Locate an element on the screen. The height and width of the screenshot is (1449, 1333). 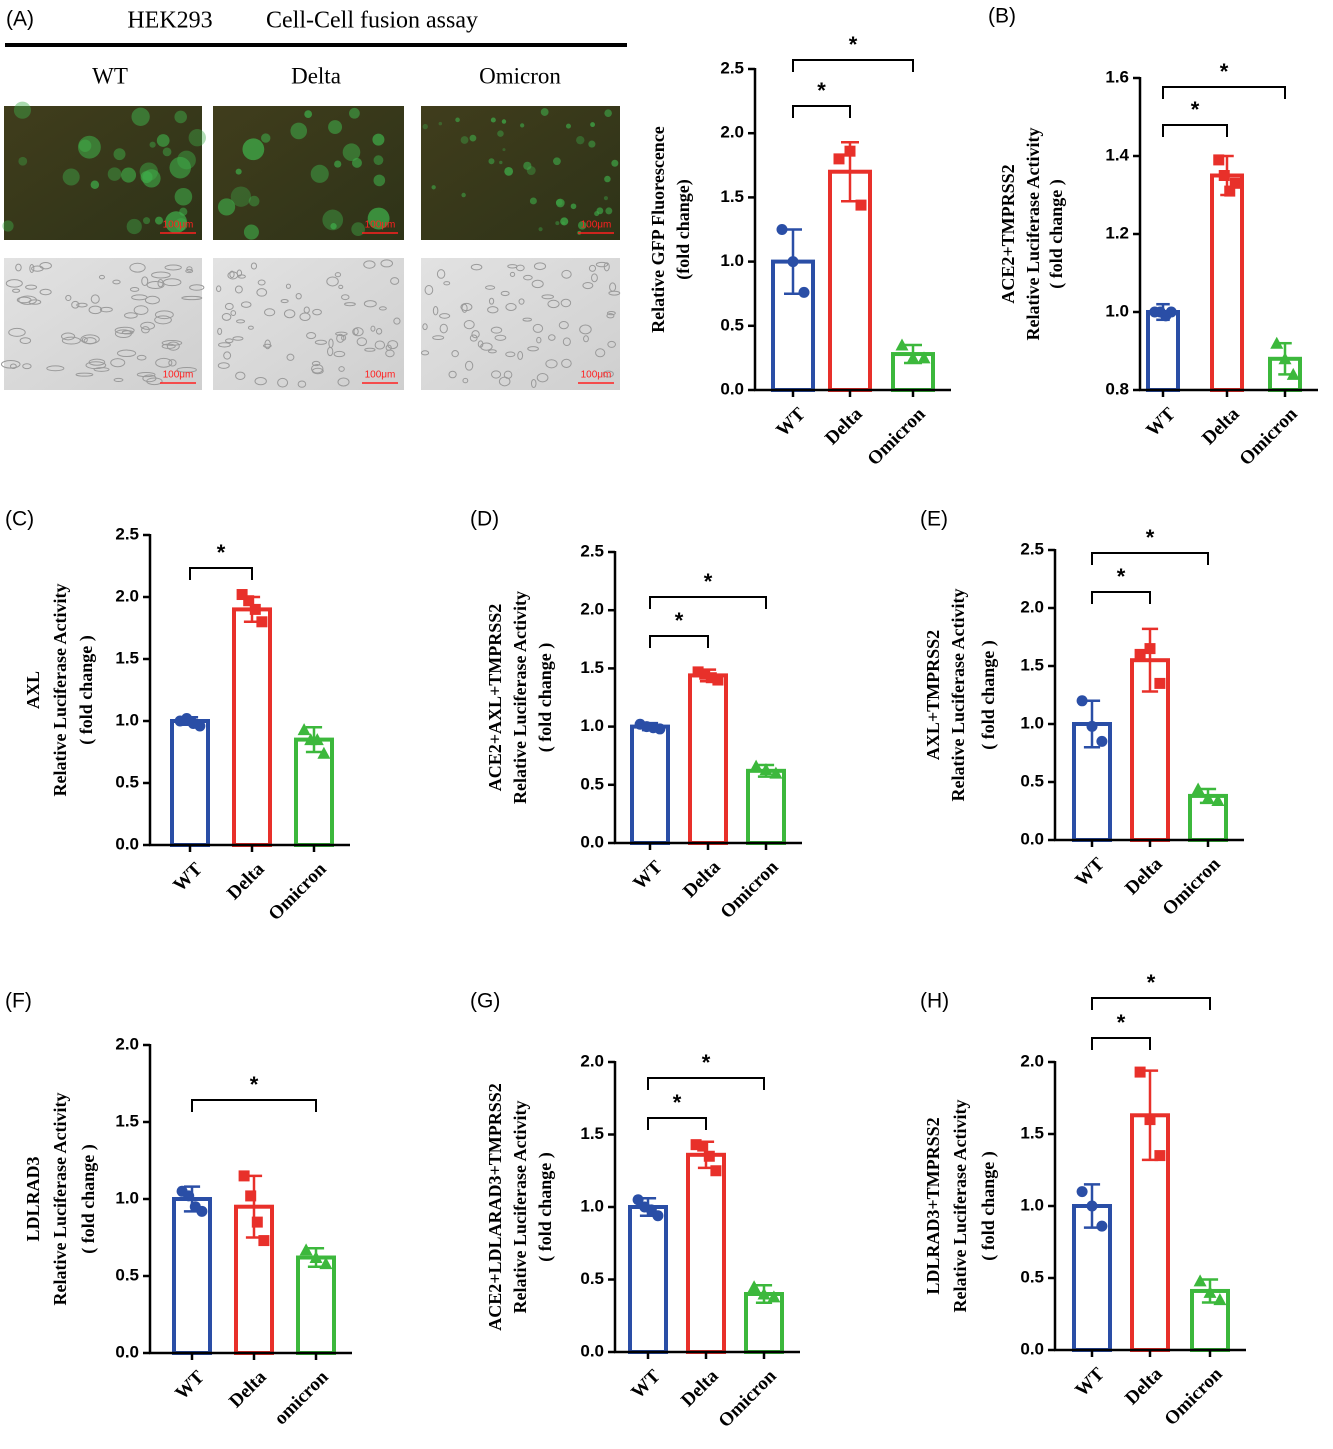
y-tick-label: 0.0 is located at coordinates (592, 1350).